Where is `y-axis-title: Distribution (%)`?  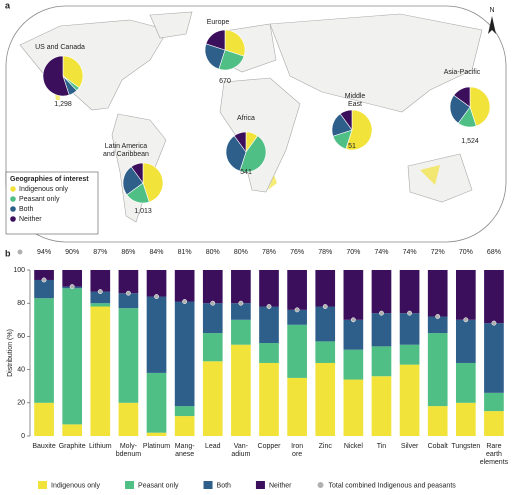 y-axis-title: Distribution (%) is located at coordinates (10, 353).